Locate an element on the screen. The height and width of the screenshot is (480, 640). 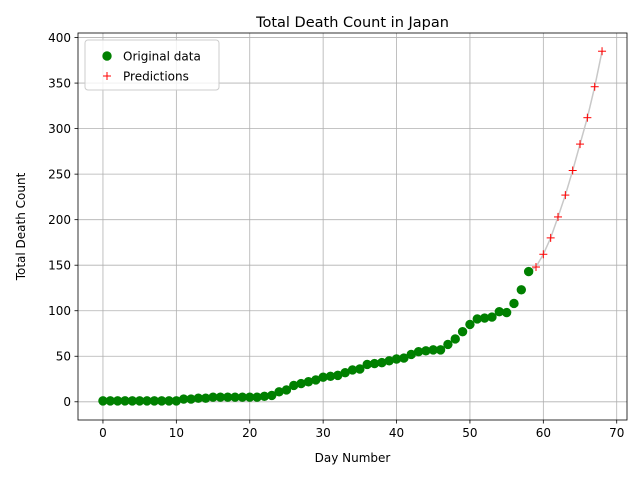
x-tick-label: 0 is located at coordinates (103, 433).